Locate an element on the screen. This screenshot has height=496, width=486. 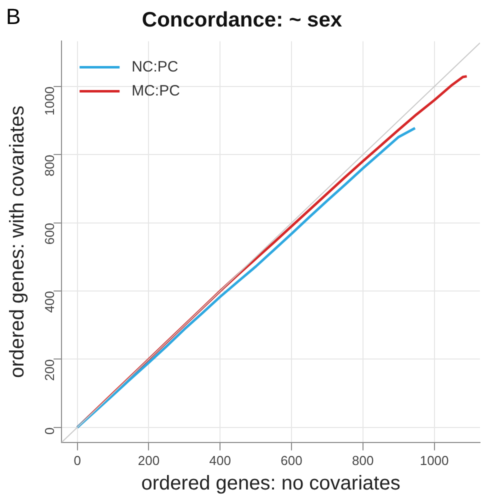
y-tick-label: 600 is located at coordinates (50, 233).